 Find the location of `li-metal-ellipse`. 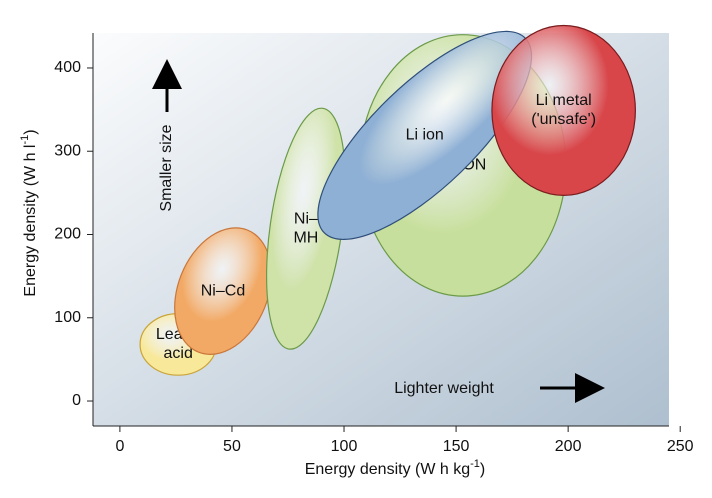

li-metal-ellipse is located at coordinates (563, 110).